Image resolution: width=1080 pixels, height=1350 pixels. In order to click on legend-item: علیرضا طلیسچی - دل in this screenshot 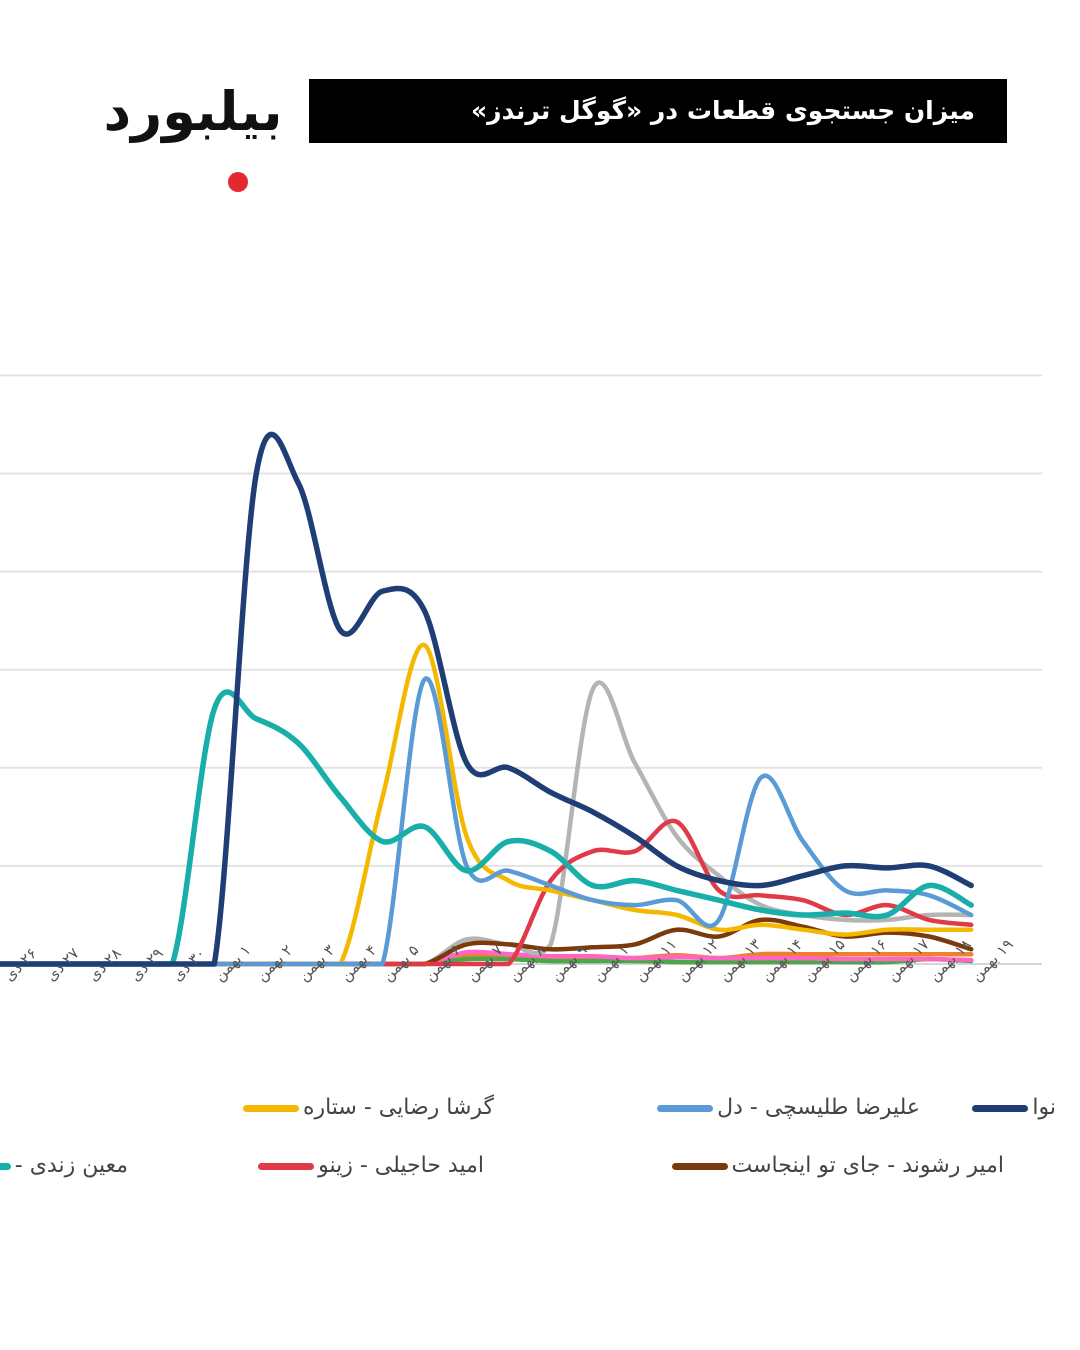, I will do `click(788, 1108)`.